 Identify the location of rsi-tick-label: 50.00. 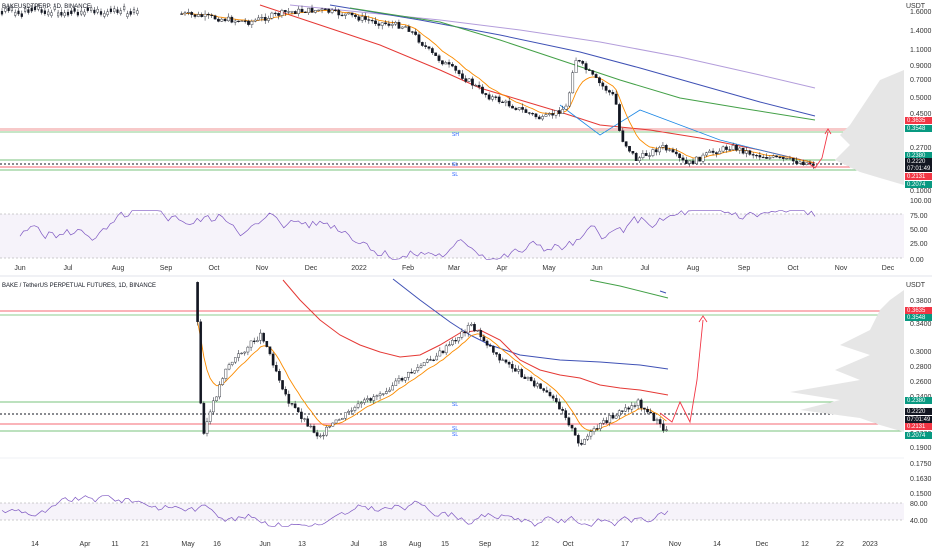
(919, 230).